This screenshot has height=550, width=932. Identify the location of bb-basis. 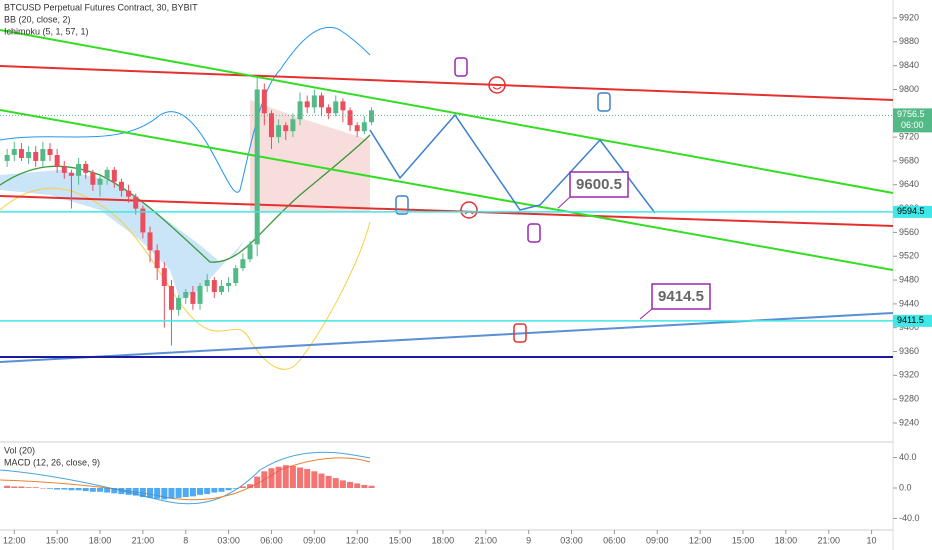
(185, 198).